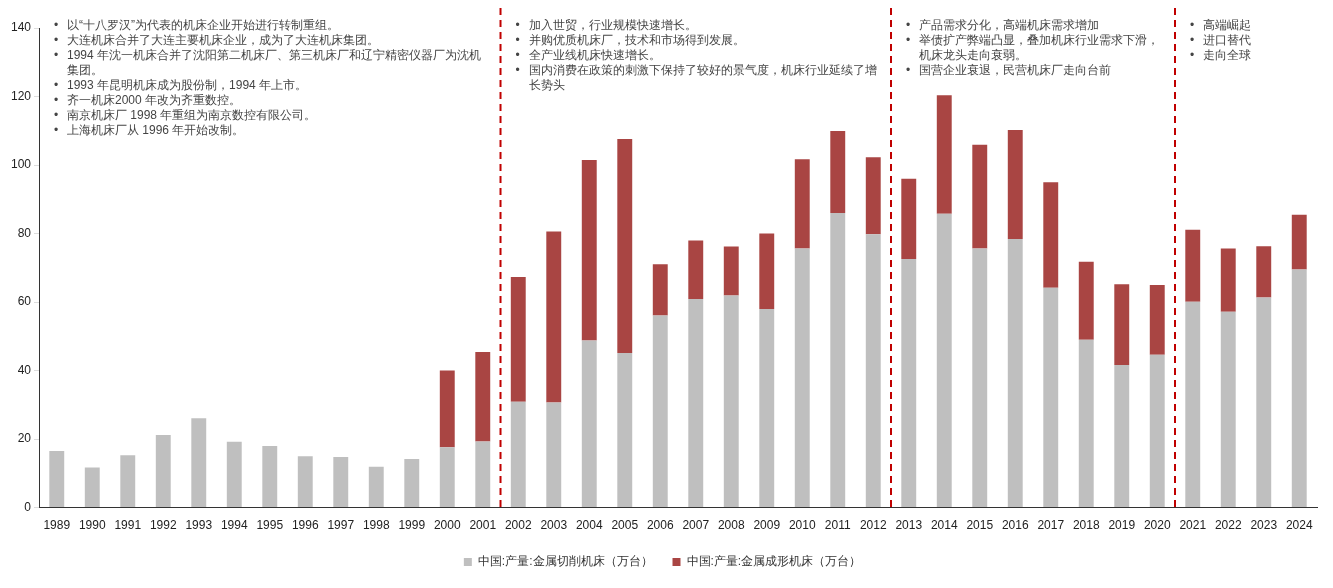 This screenshot has height=588, width=1333. Describe the element at coordinates (267, 77) in the screenshot. I see `text: • 以“十八罗汉”为代表的机床企业开始进行转制重组。• 大连机床合并了大连主要机床企业，成为了大连机床集团。• 1994 年沈一机床合并了沈阳第二机床厂、第三机床厂和辽宁精密仪器厂为沈机集团。• 1993 年昆明机床成为股份制，1994 年上市。• 齐一机床2000 年改为齐重数控。• 南京机床厂 1998 年重组为南京数控有限公司。• 上海机床厂从 1996 年开始改制。` at that location.